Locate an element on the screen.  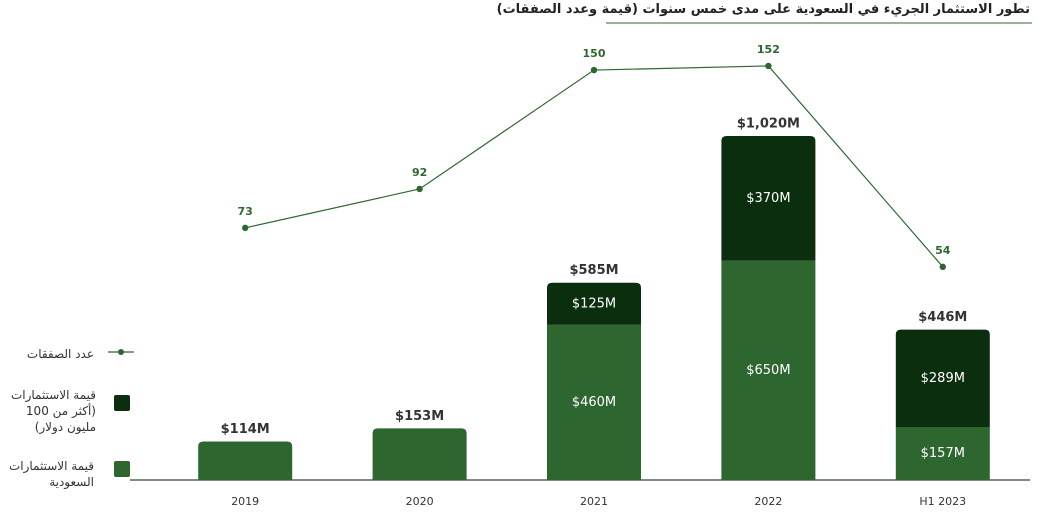
x-tick-label: 2022 is located at coordinates (768, 501).